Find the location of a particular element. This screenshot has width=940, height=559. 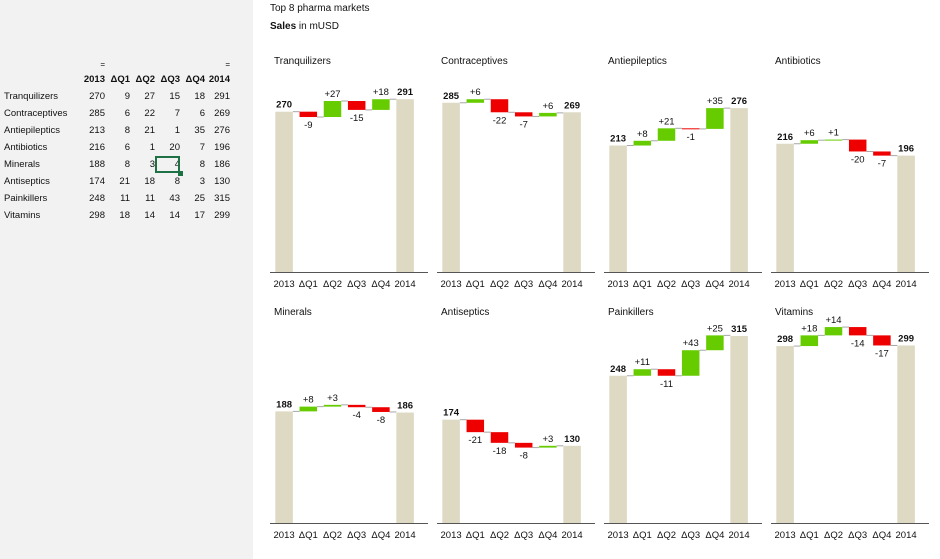

table-row: Vitamins 298 18 14 14 17 299 is located at coordinates (117, 215).